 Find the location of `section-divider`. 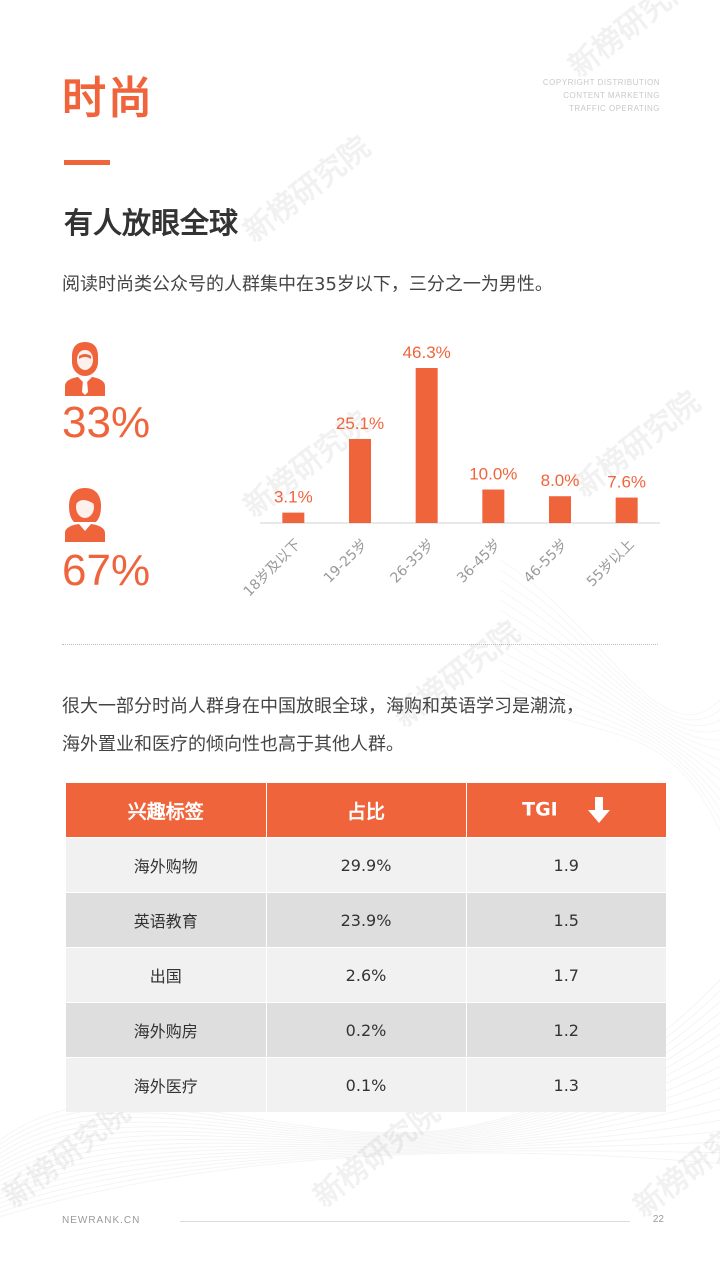

section-divider is located at coordinates (360, 644).